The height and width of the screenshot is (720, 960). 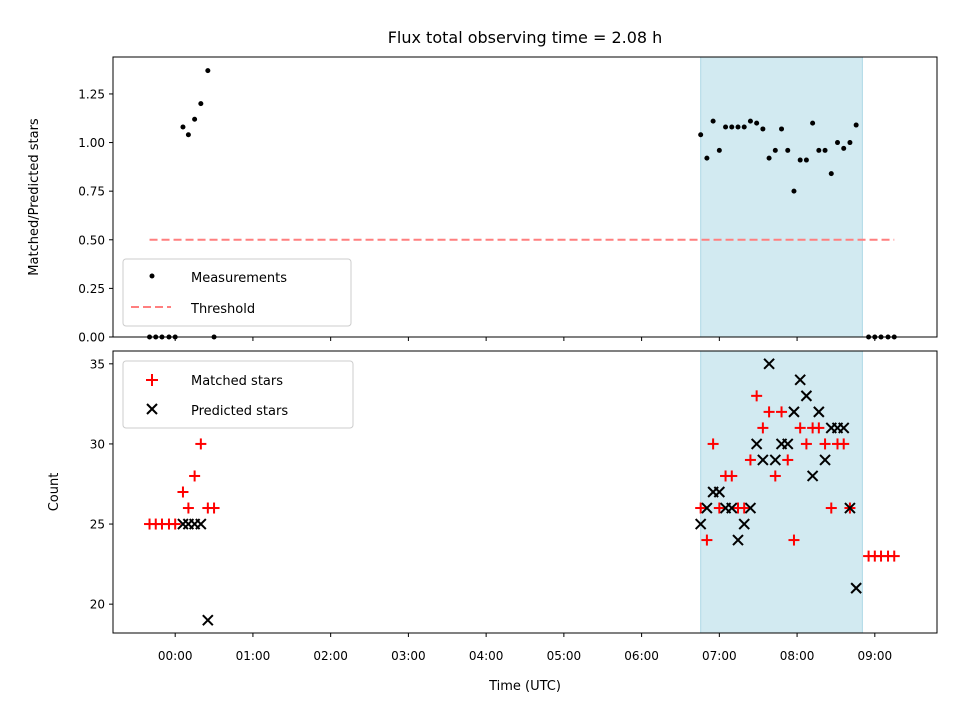 What do you see at coordinates (525, 37) in the screenshot?
I see `chart-title: Flux total observing time = 2.08 h` at bounding box center [525, 37].